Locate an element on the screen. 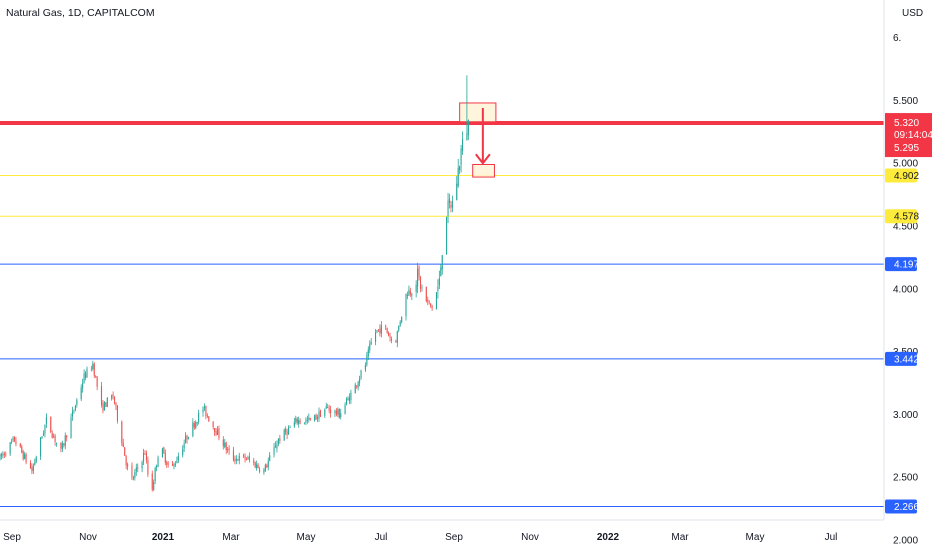 The height and width of the screenshot is (550, 932). price-tick-label: 5.500 is located at coordinates (905, 101).